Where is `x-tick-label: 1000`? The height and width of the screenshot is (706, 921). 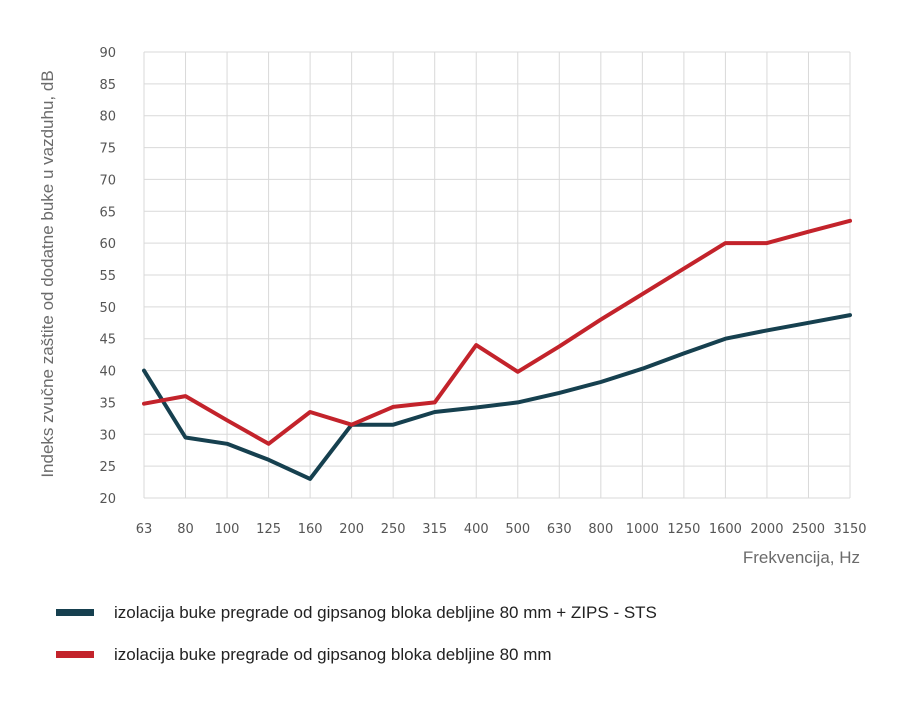
x-tick-label: 1000 is located at coordinates (642, 529).